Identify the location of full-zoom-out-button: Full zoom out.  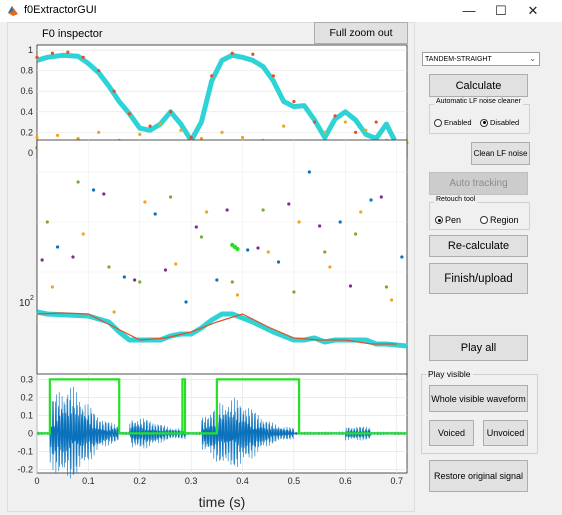
(361, 33).